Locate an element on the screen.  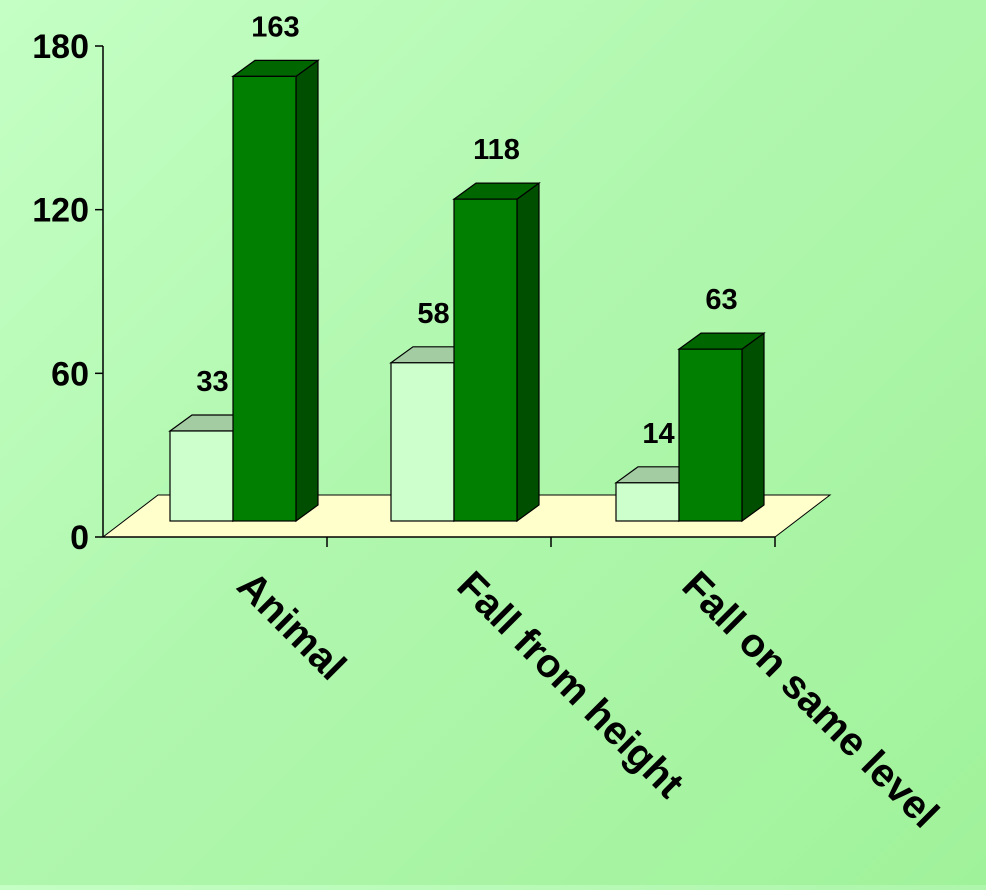
y-tick-label-120: 120 is located at coordinates (60, 211).